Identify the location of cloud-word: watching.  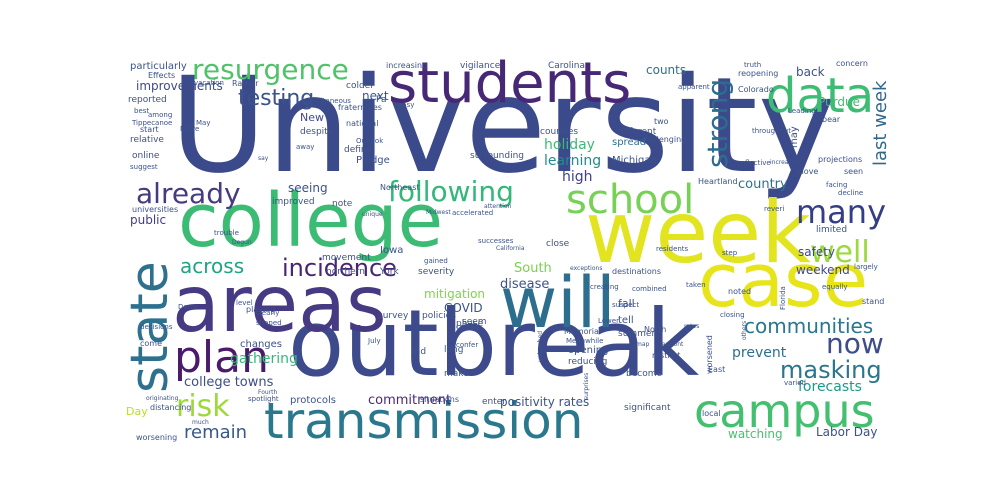
(755, 434).